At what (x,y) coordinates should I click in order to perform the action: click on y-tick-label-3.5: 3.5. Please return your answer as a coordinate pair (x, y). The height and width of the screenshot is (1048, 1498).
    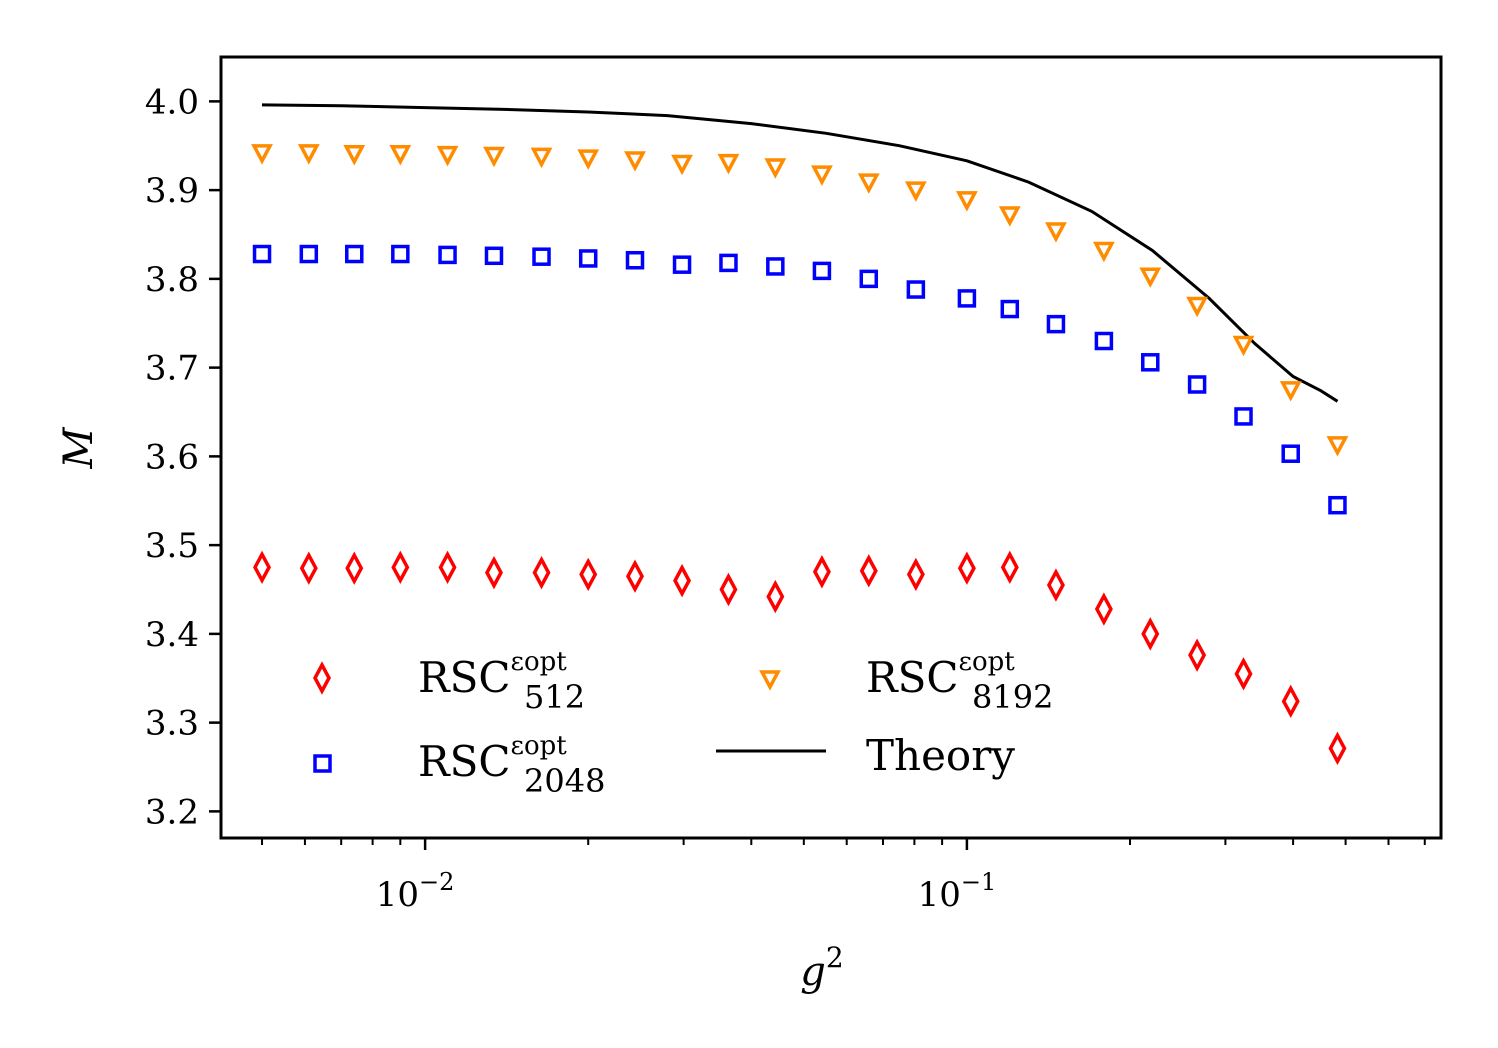
    Looking at the image, I should click on (172, 546).